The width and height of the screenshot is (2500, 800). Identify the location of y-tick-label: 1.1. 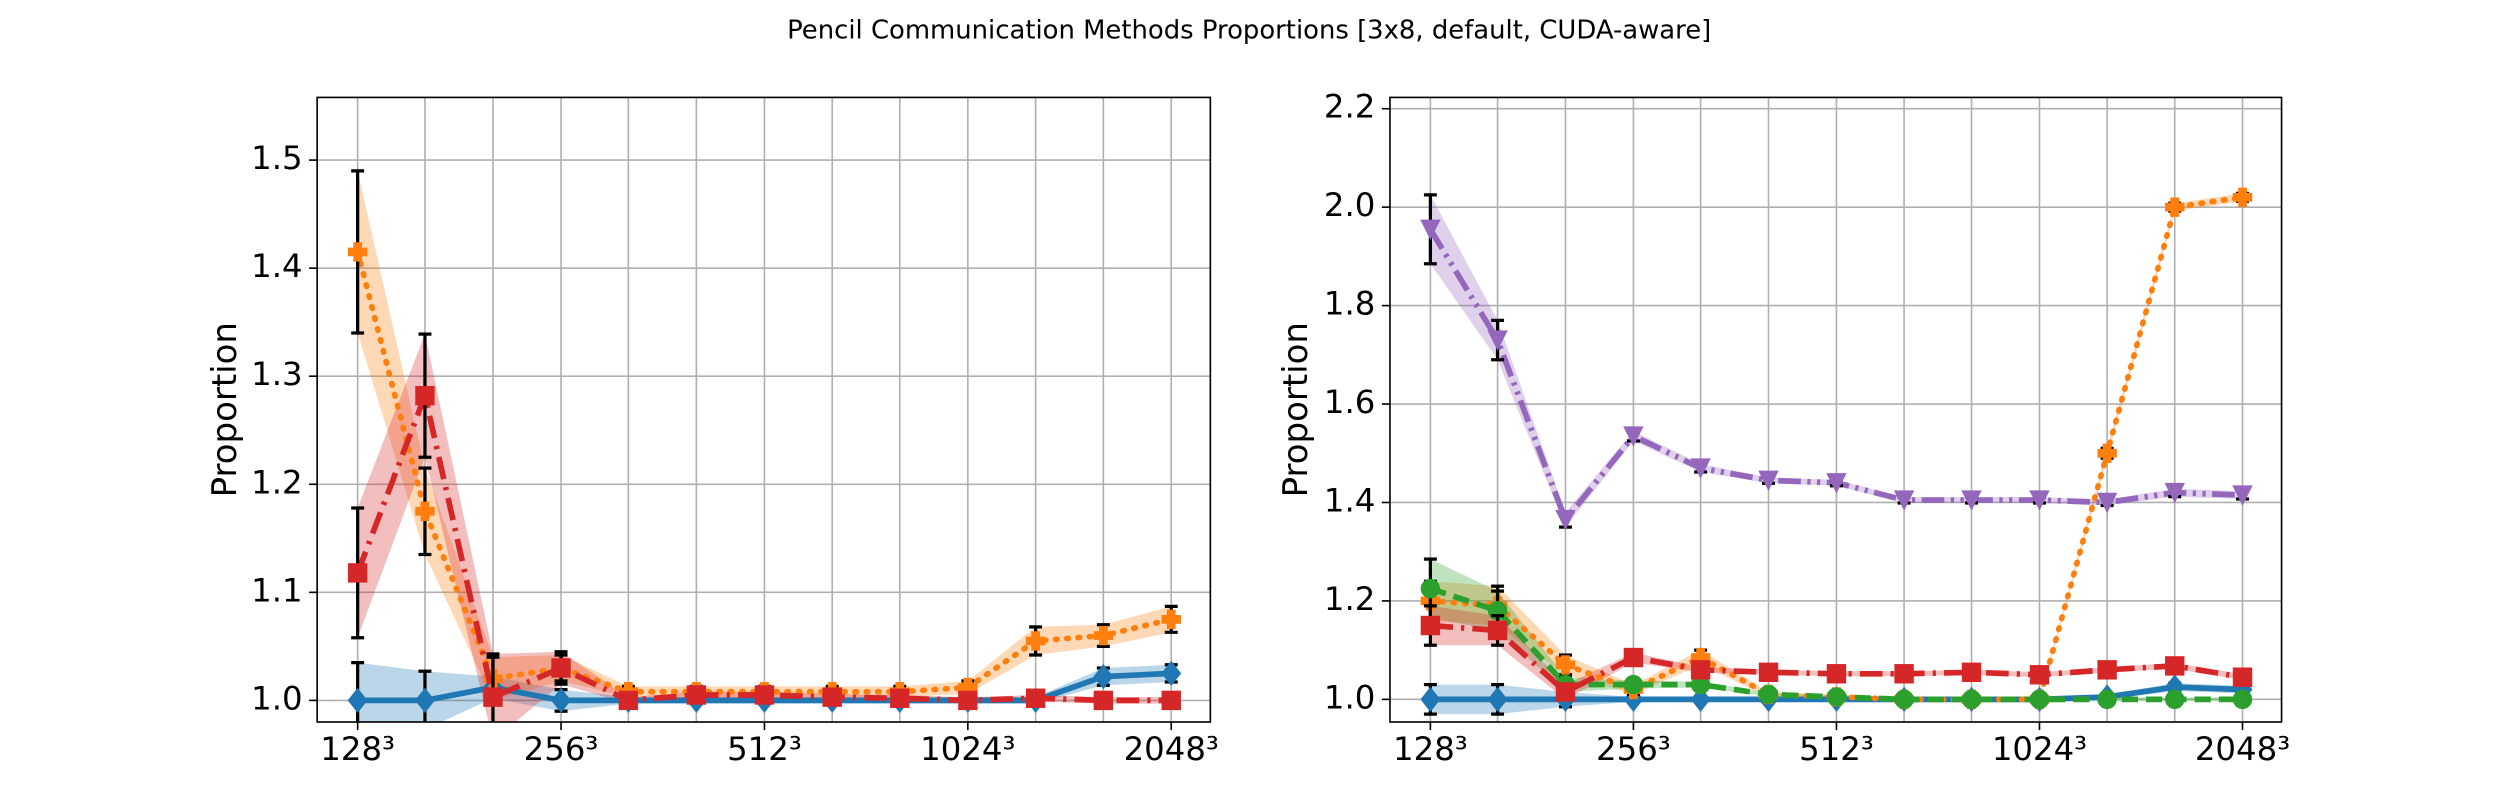
(276, 590).